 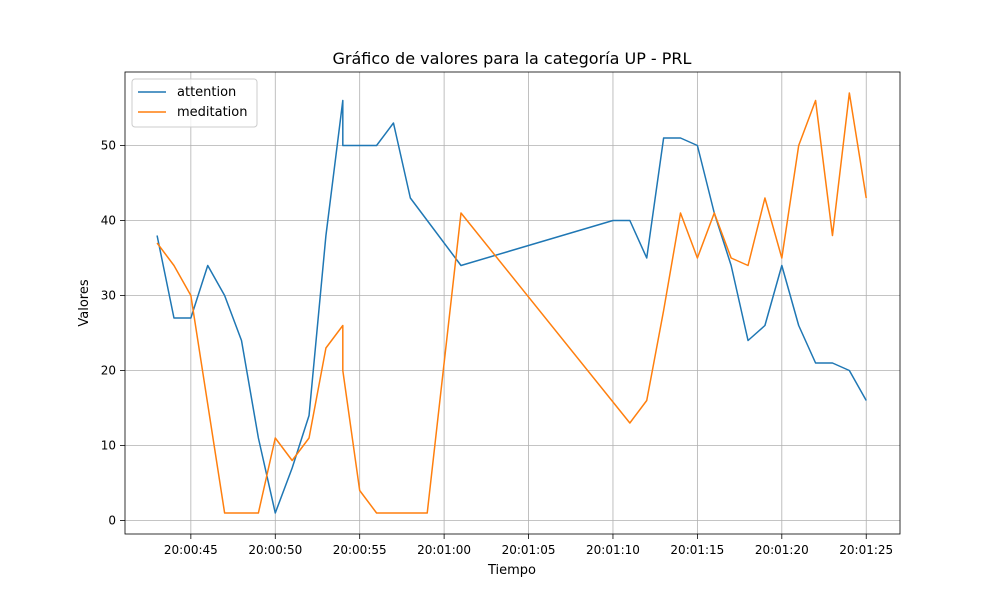 What do you see at coordinates (108, 446) in the screenshot?
I see `y-tick-label: 10` at bounding box center [108, 446].